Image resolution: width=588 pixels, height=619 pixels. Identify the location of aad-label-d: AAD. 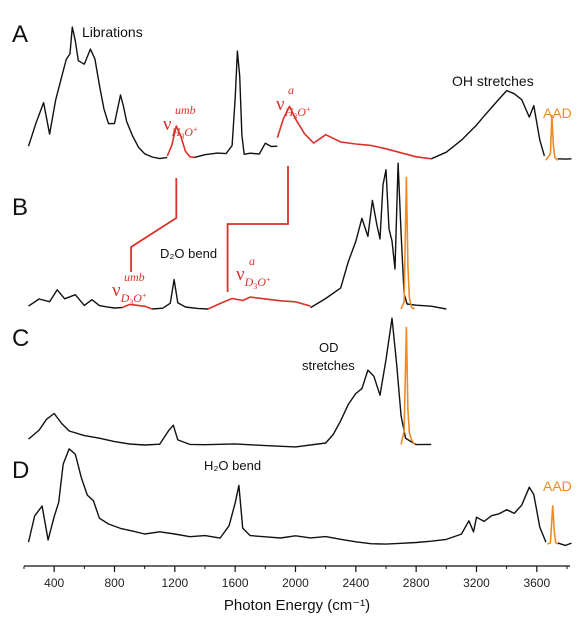
(557, 486).